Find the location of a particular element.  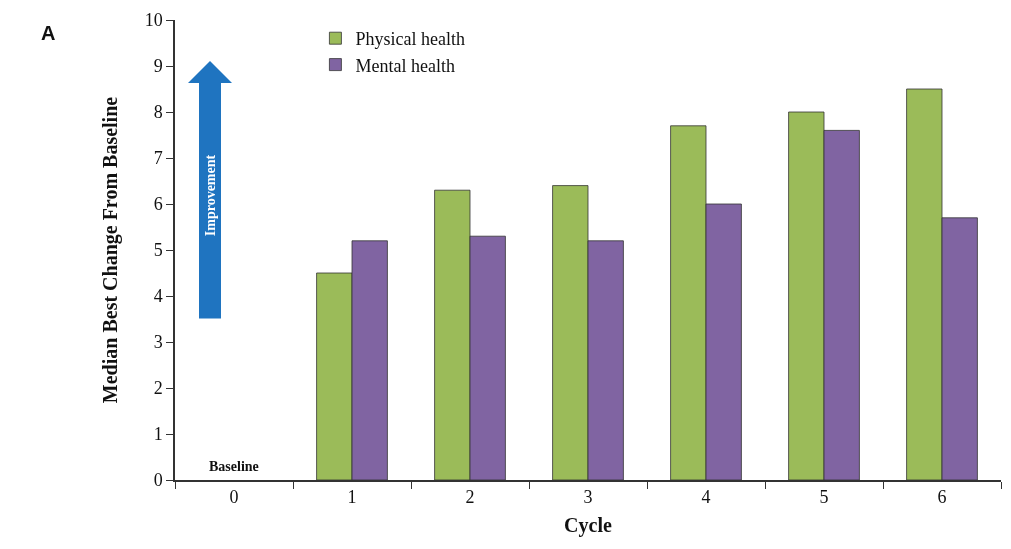

x-tick-label: 2 is located at coordinates (470, 497).